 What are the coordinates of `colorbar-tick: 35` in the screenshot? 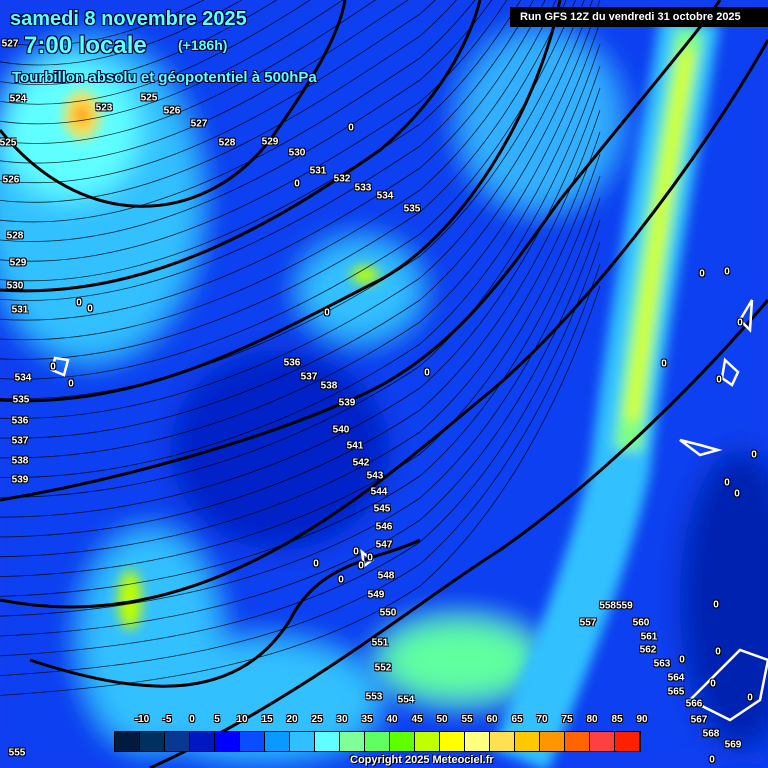 It's located at (367, 719).